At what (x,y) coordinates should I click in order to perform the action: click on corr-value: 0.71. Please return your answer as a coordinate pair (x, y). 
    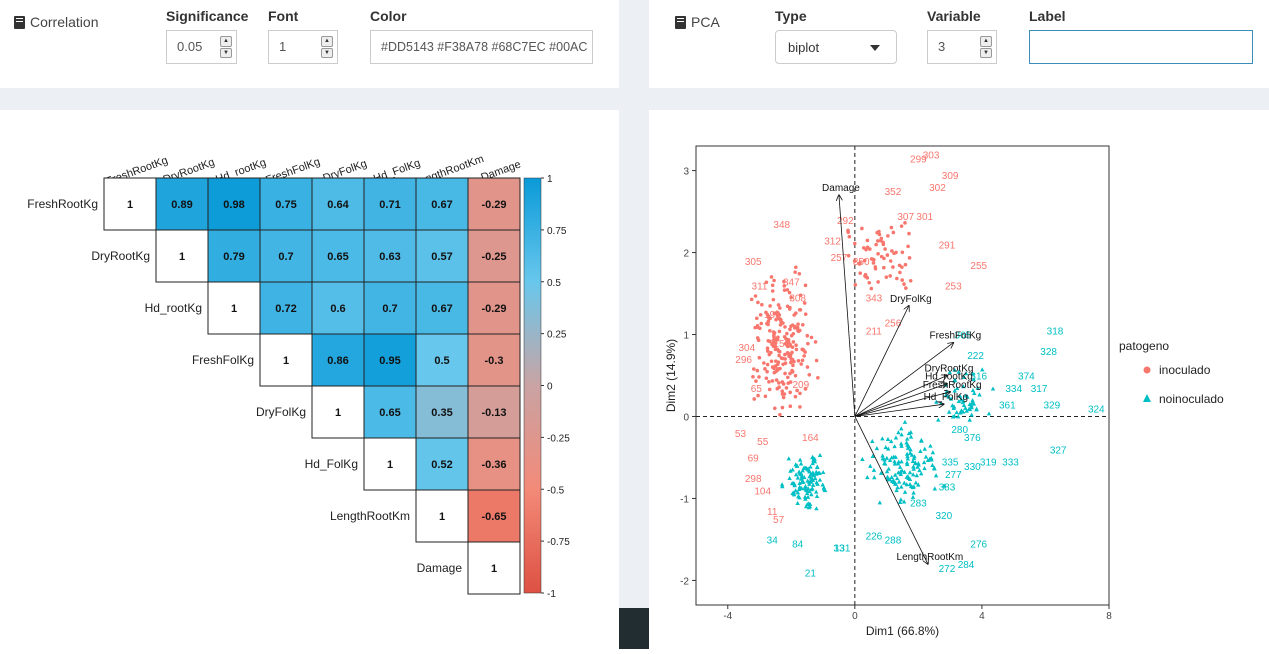
    Looking at the image, I should click on (389, 205).